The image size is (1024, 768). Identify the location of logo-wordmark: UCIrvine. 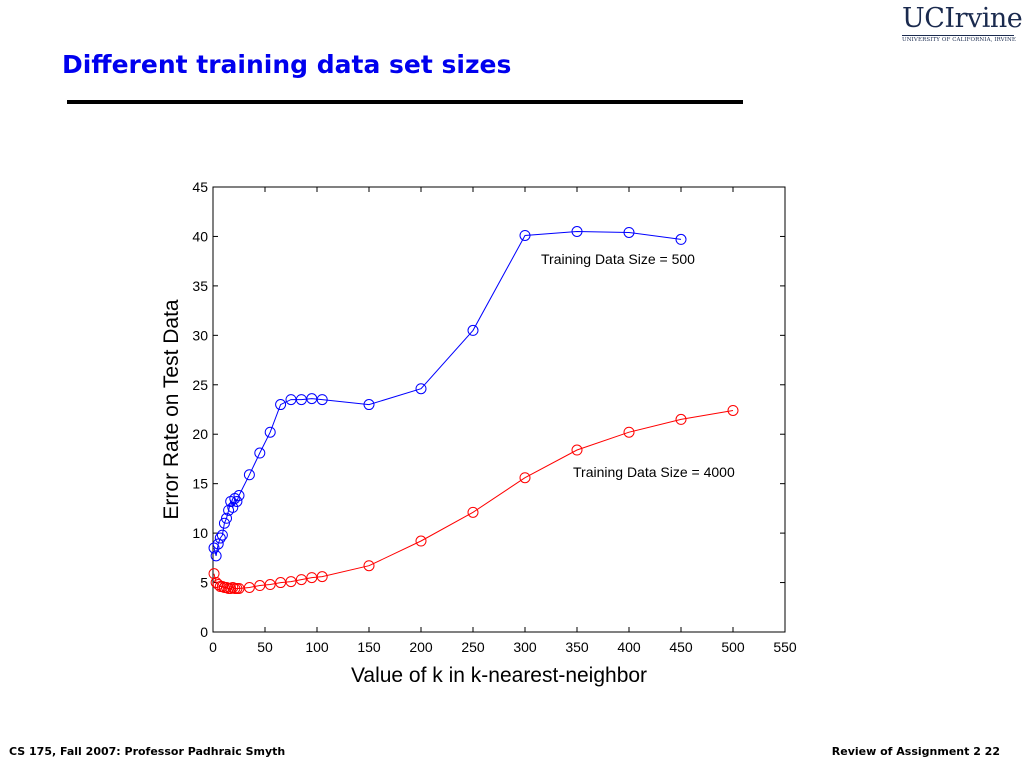
(962, 18).